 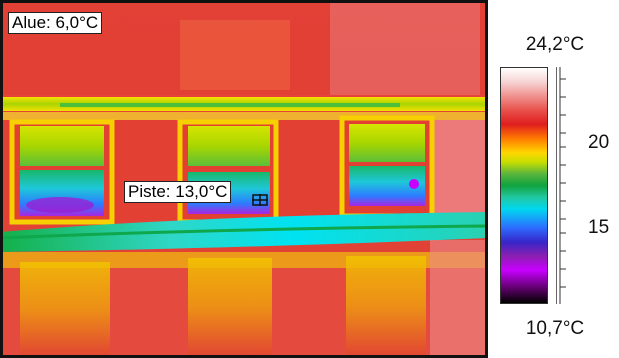 I want to click on temperature-colorbar, so click(x=524, y=185).